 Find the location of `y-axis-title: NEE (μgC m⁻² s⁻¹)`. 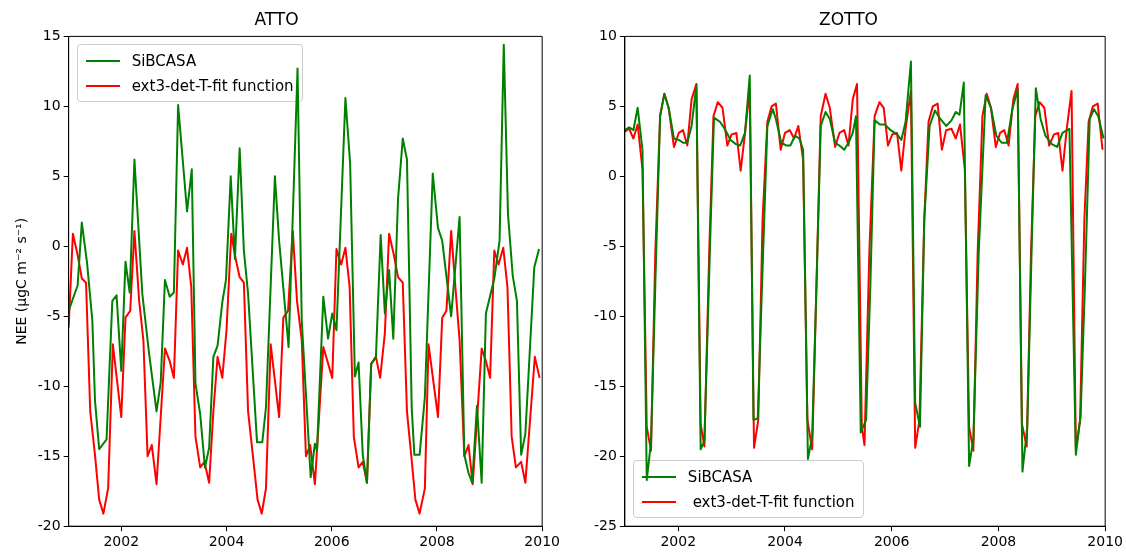

y-axis-title: NEE (μgC m⁻² s⁻¹) is located at coordinates (21, 281).